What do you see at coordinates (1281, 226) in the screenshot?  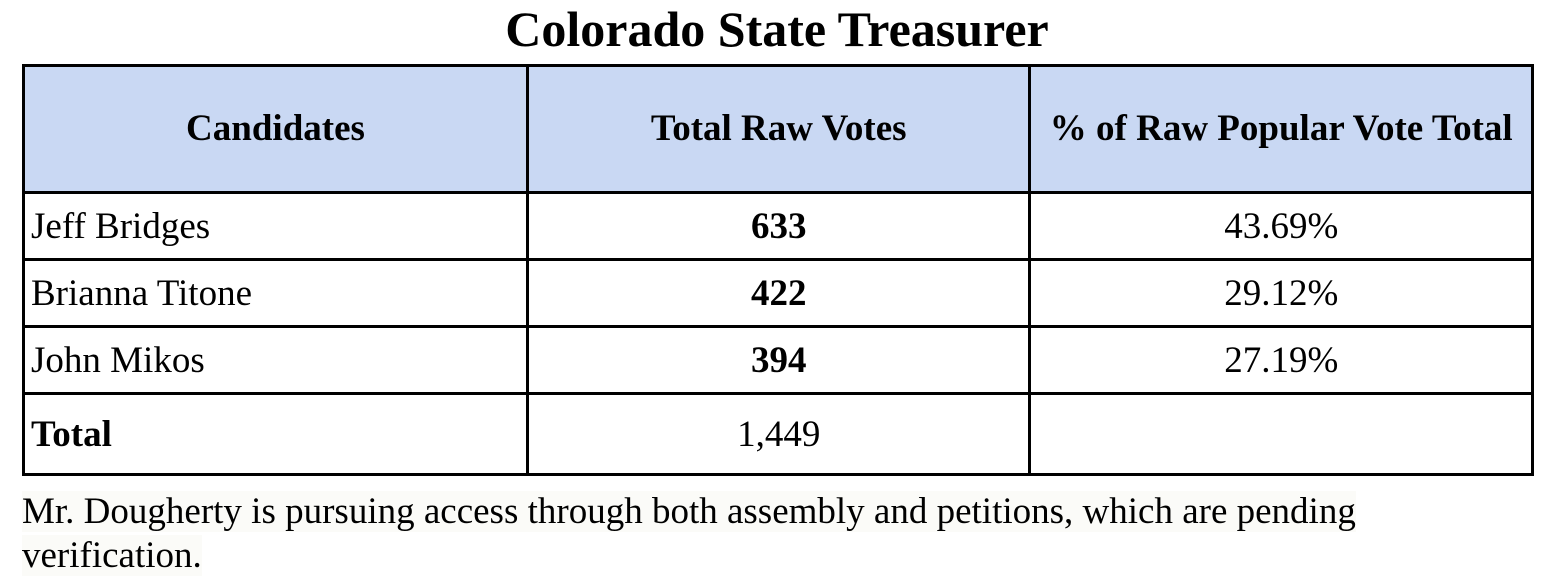 I see `candidate-percent: 43.69%` at bounding box center [1281, 226].